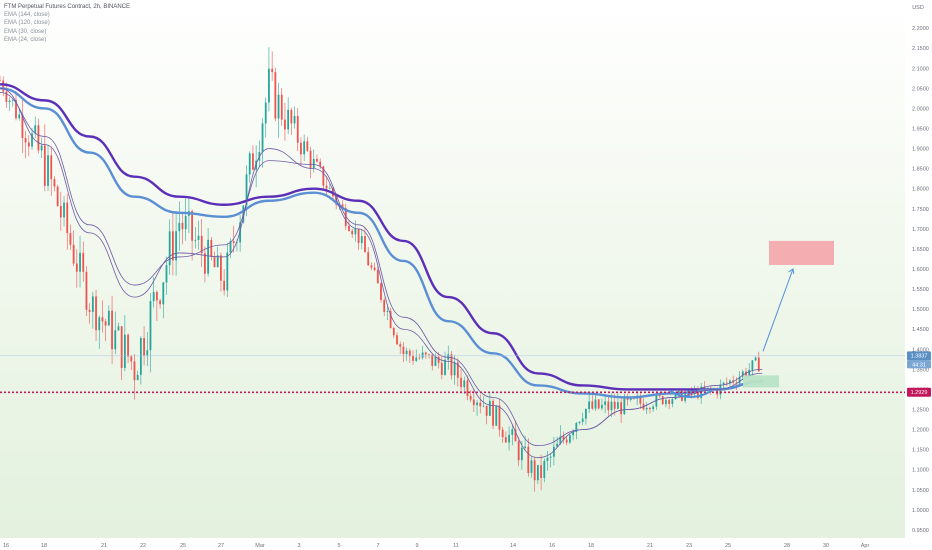  What do you see at coordinates (919, 364) in the screenshot?
I see `countdown-tag` at bounding box center [919, 364].